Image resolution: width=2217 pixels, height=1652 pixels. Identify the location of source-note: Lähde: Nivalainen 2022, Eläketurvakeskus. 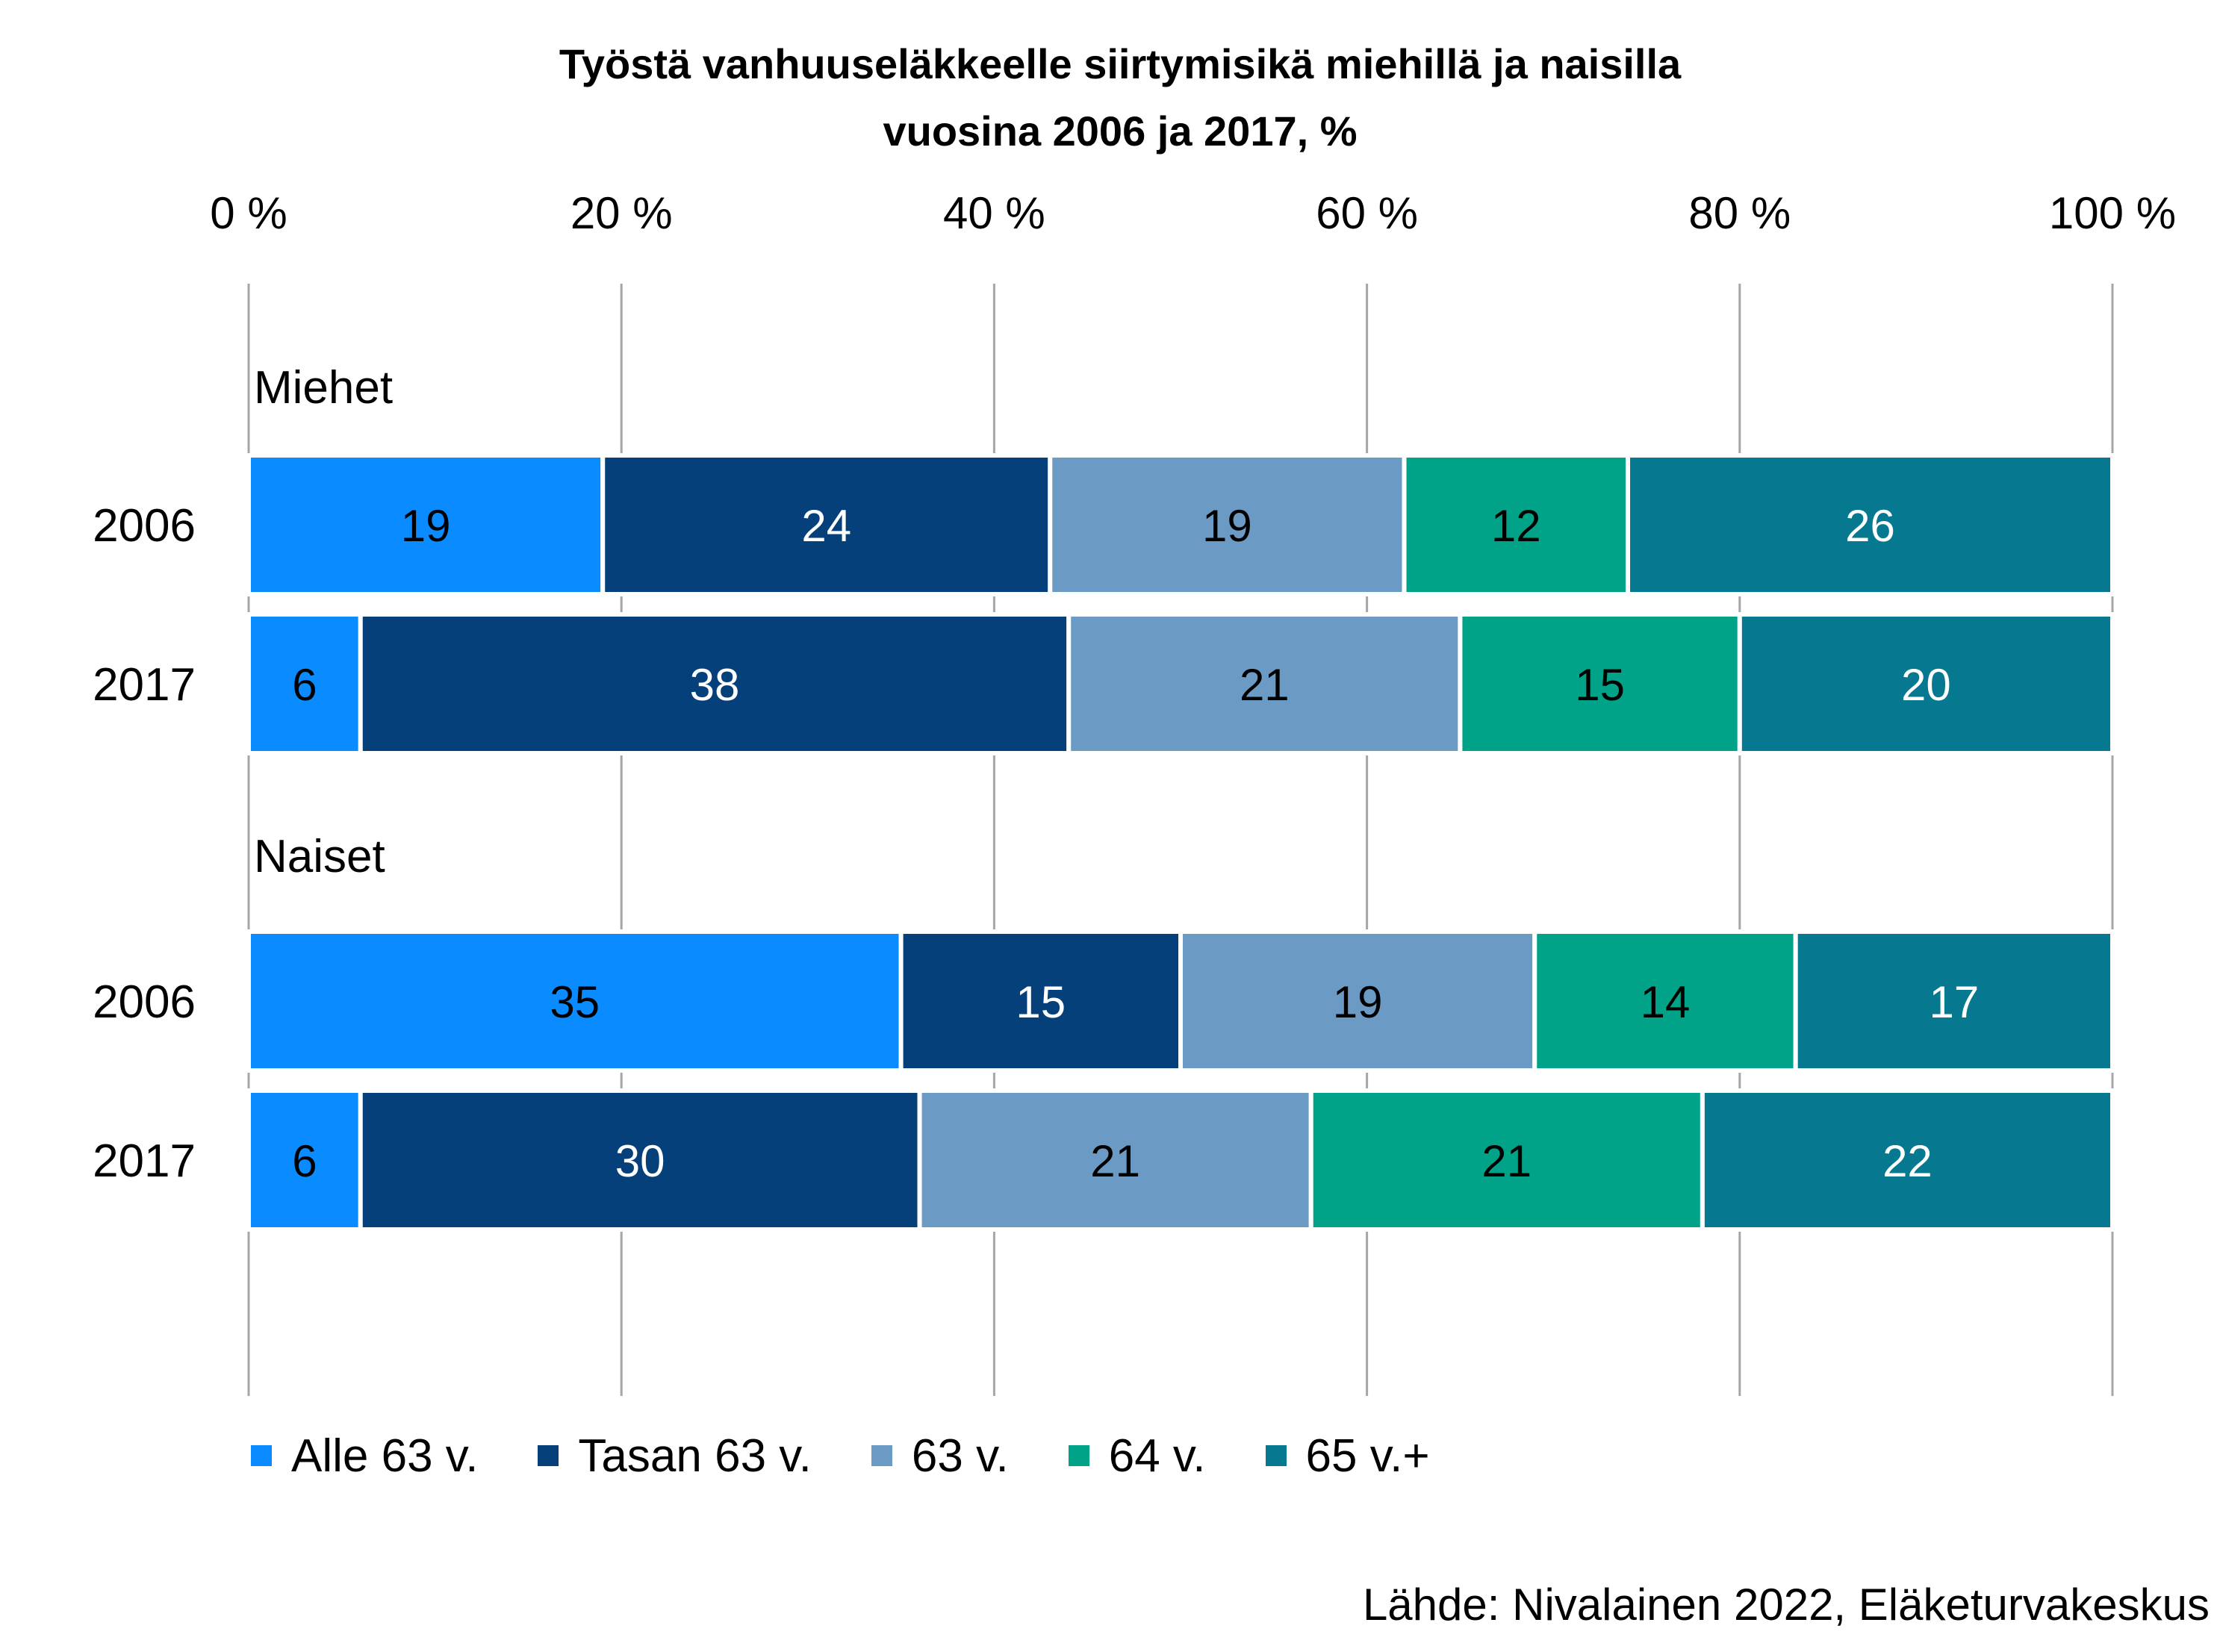
(1786, 1605).